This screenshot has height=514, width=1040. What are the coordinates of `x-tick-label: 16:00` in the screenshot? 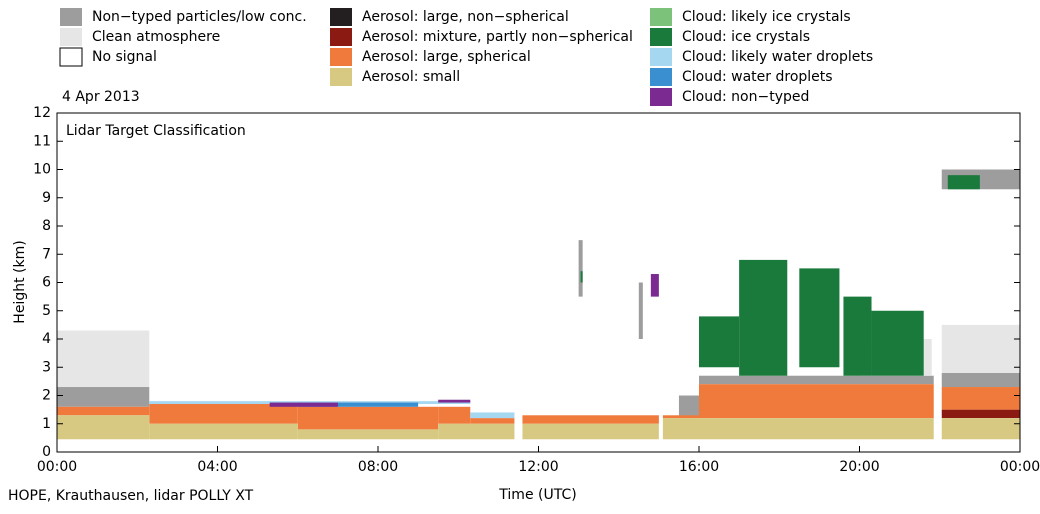 It's located at (699, 467).